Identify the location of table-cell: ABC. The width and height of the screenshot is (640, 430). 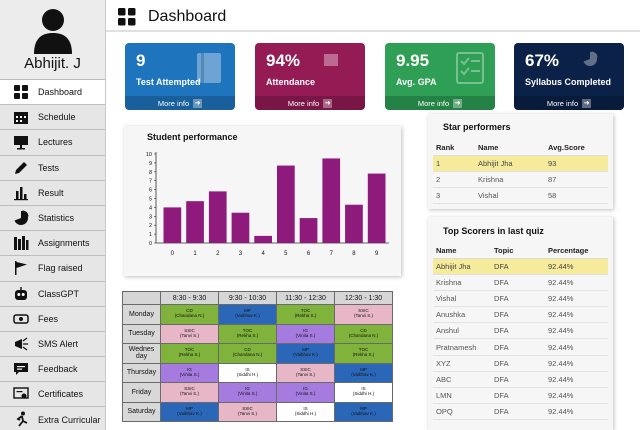
(462, 380).